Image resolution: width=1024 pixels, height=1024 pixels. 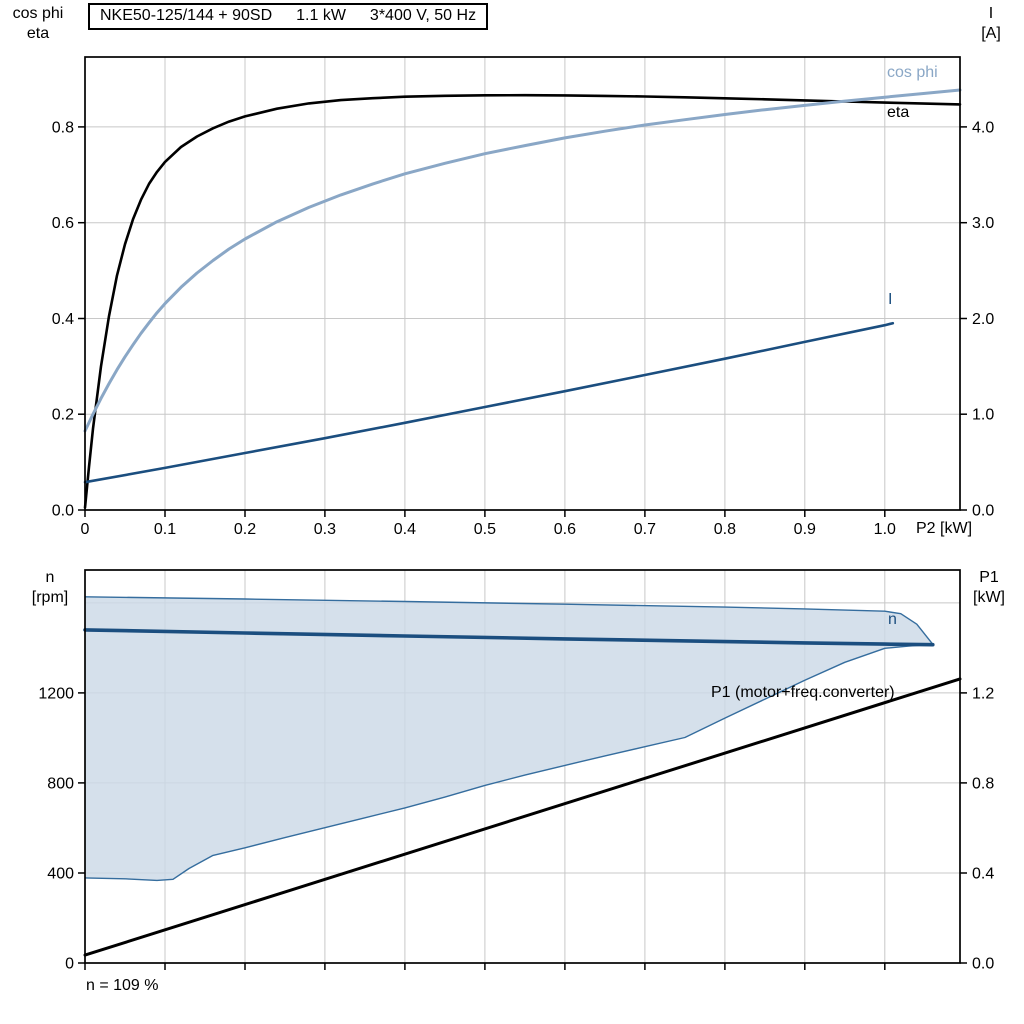 I want to click on current-axis-title: I, so click(x=991, y=13).